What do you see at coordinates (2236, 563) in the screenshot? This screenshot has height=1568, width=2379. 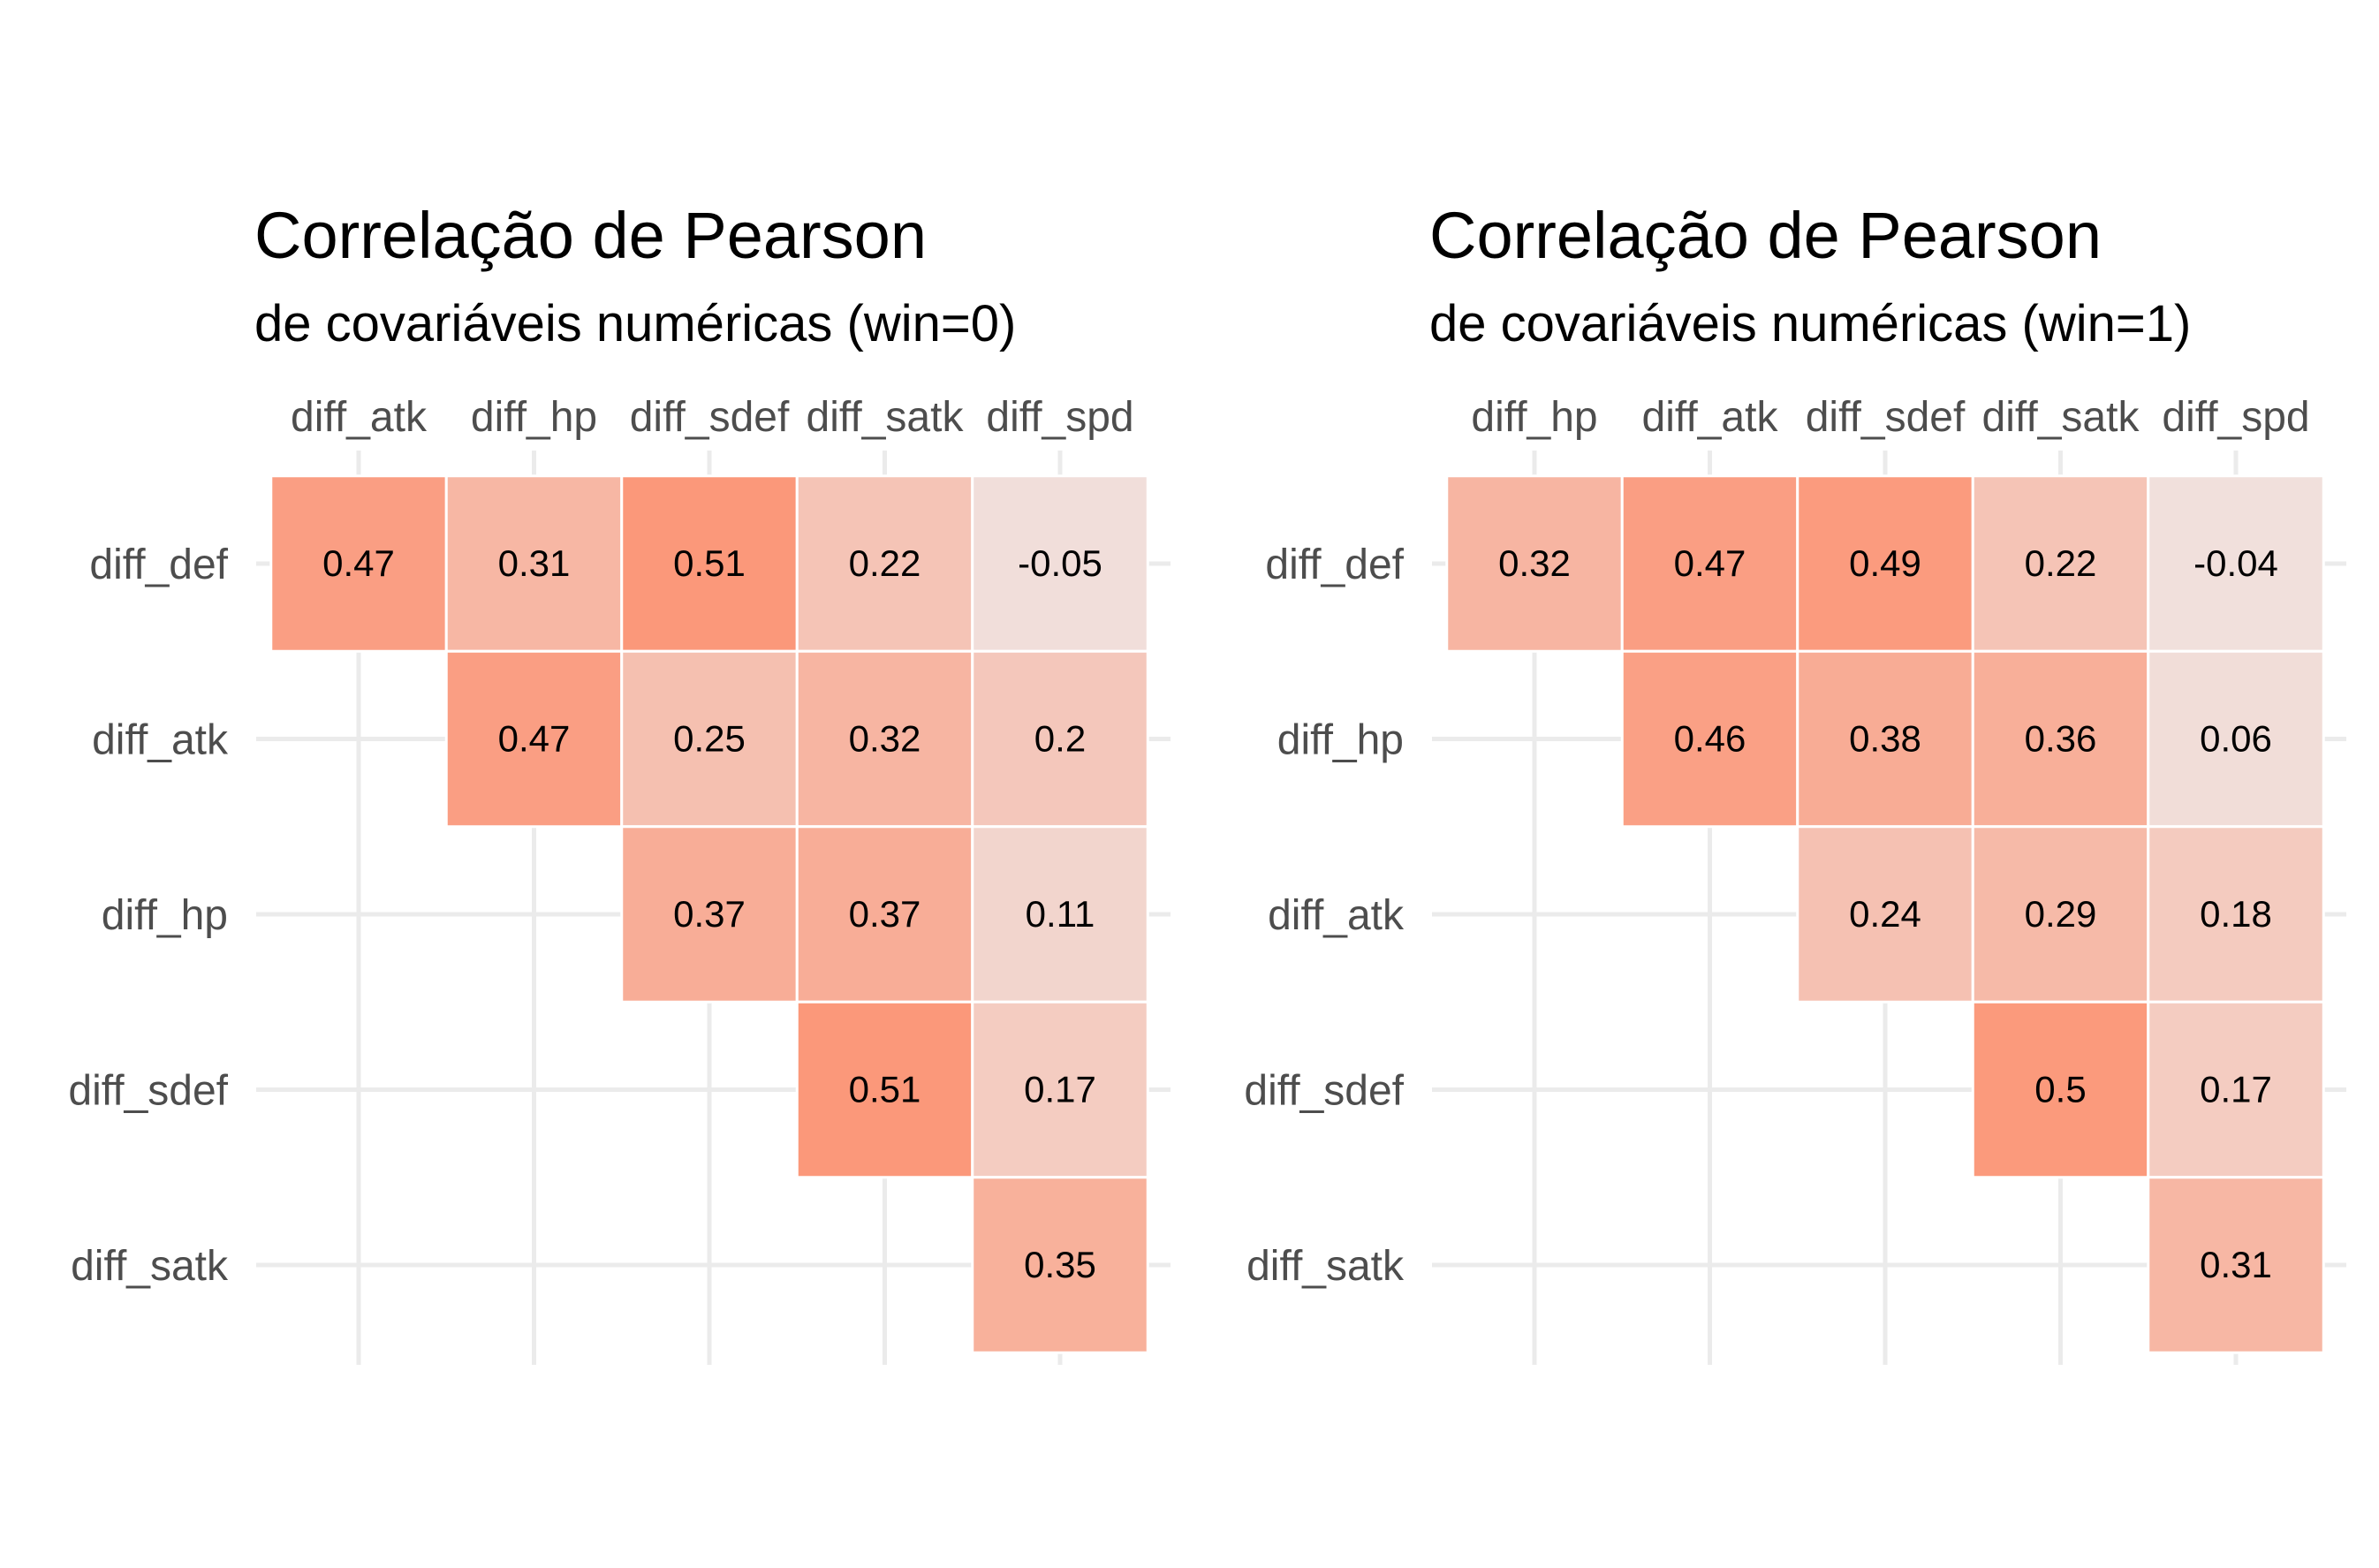 I see `cell-value-label: -0.04` at bounding box center [2236, 563].